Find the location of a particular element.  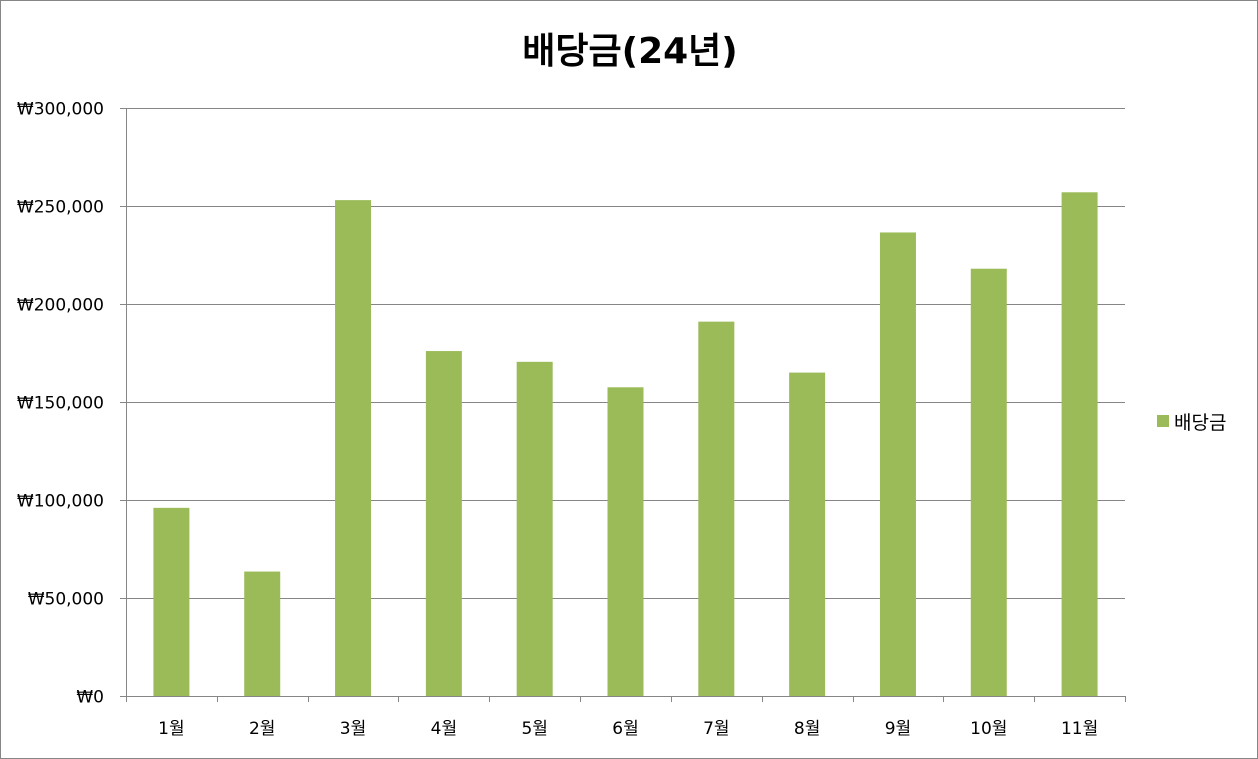

x-tick-label: 10월 is located at coordinates (988, 729).